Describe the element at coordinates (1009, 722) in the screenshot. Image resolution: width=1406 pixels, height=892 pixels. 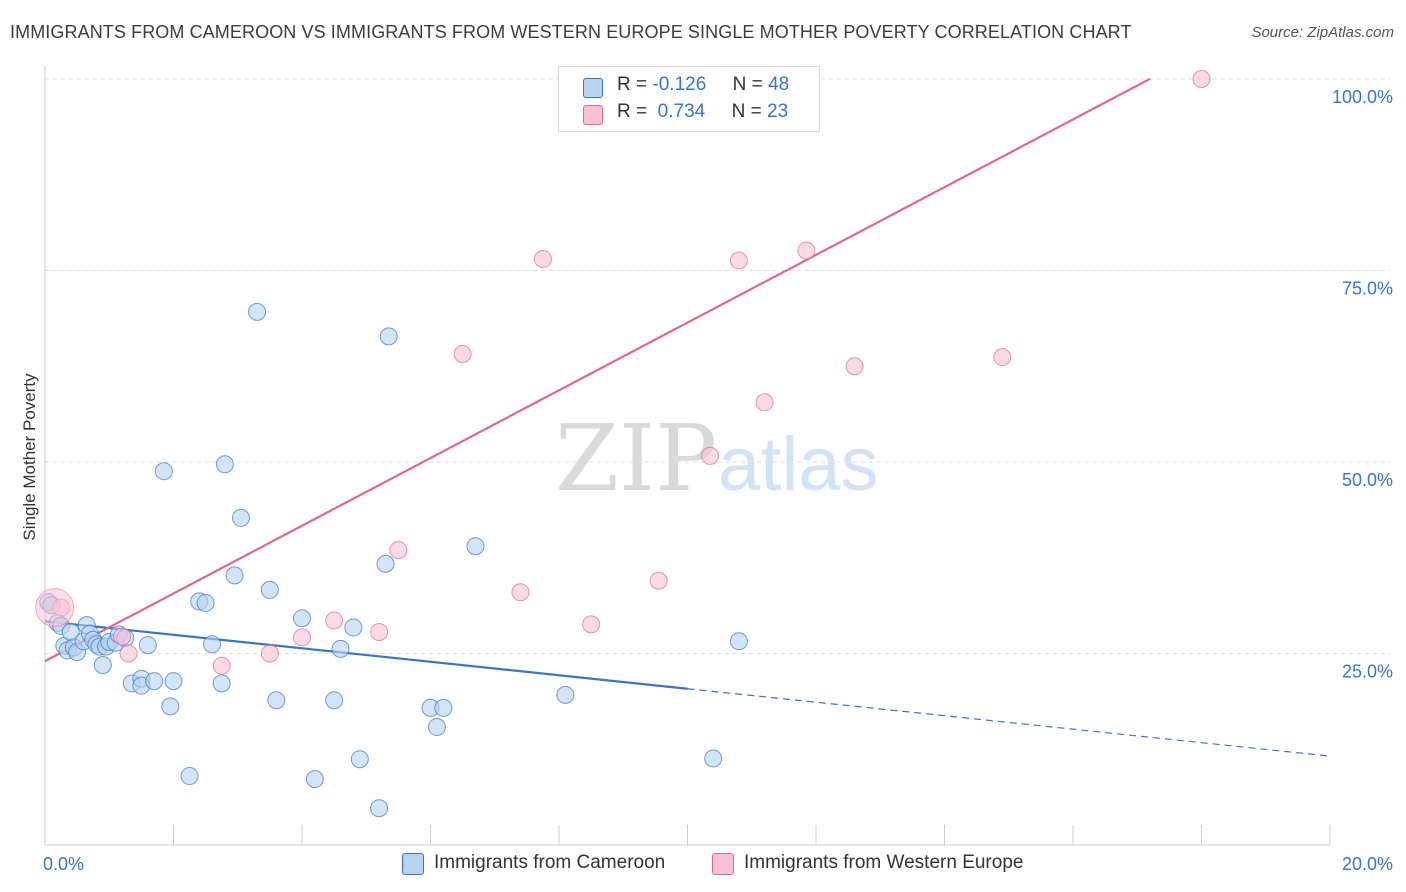
I see `trendline-cameroon-extension` at that location.